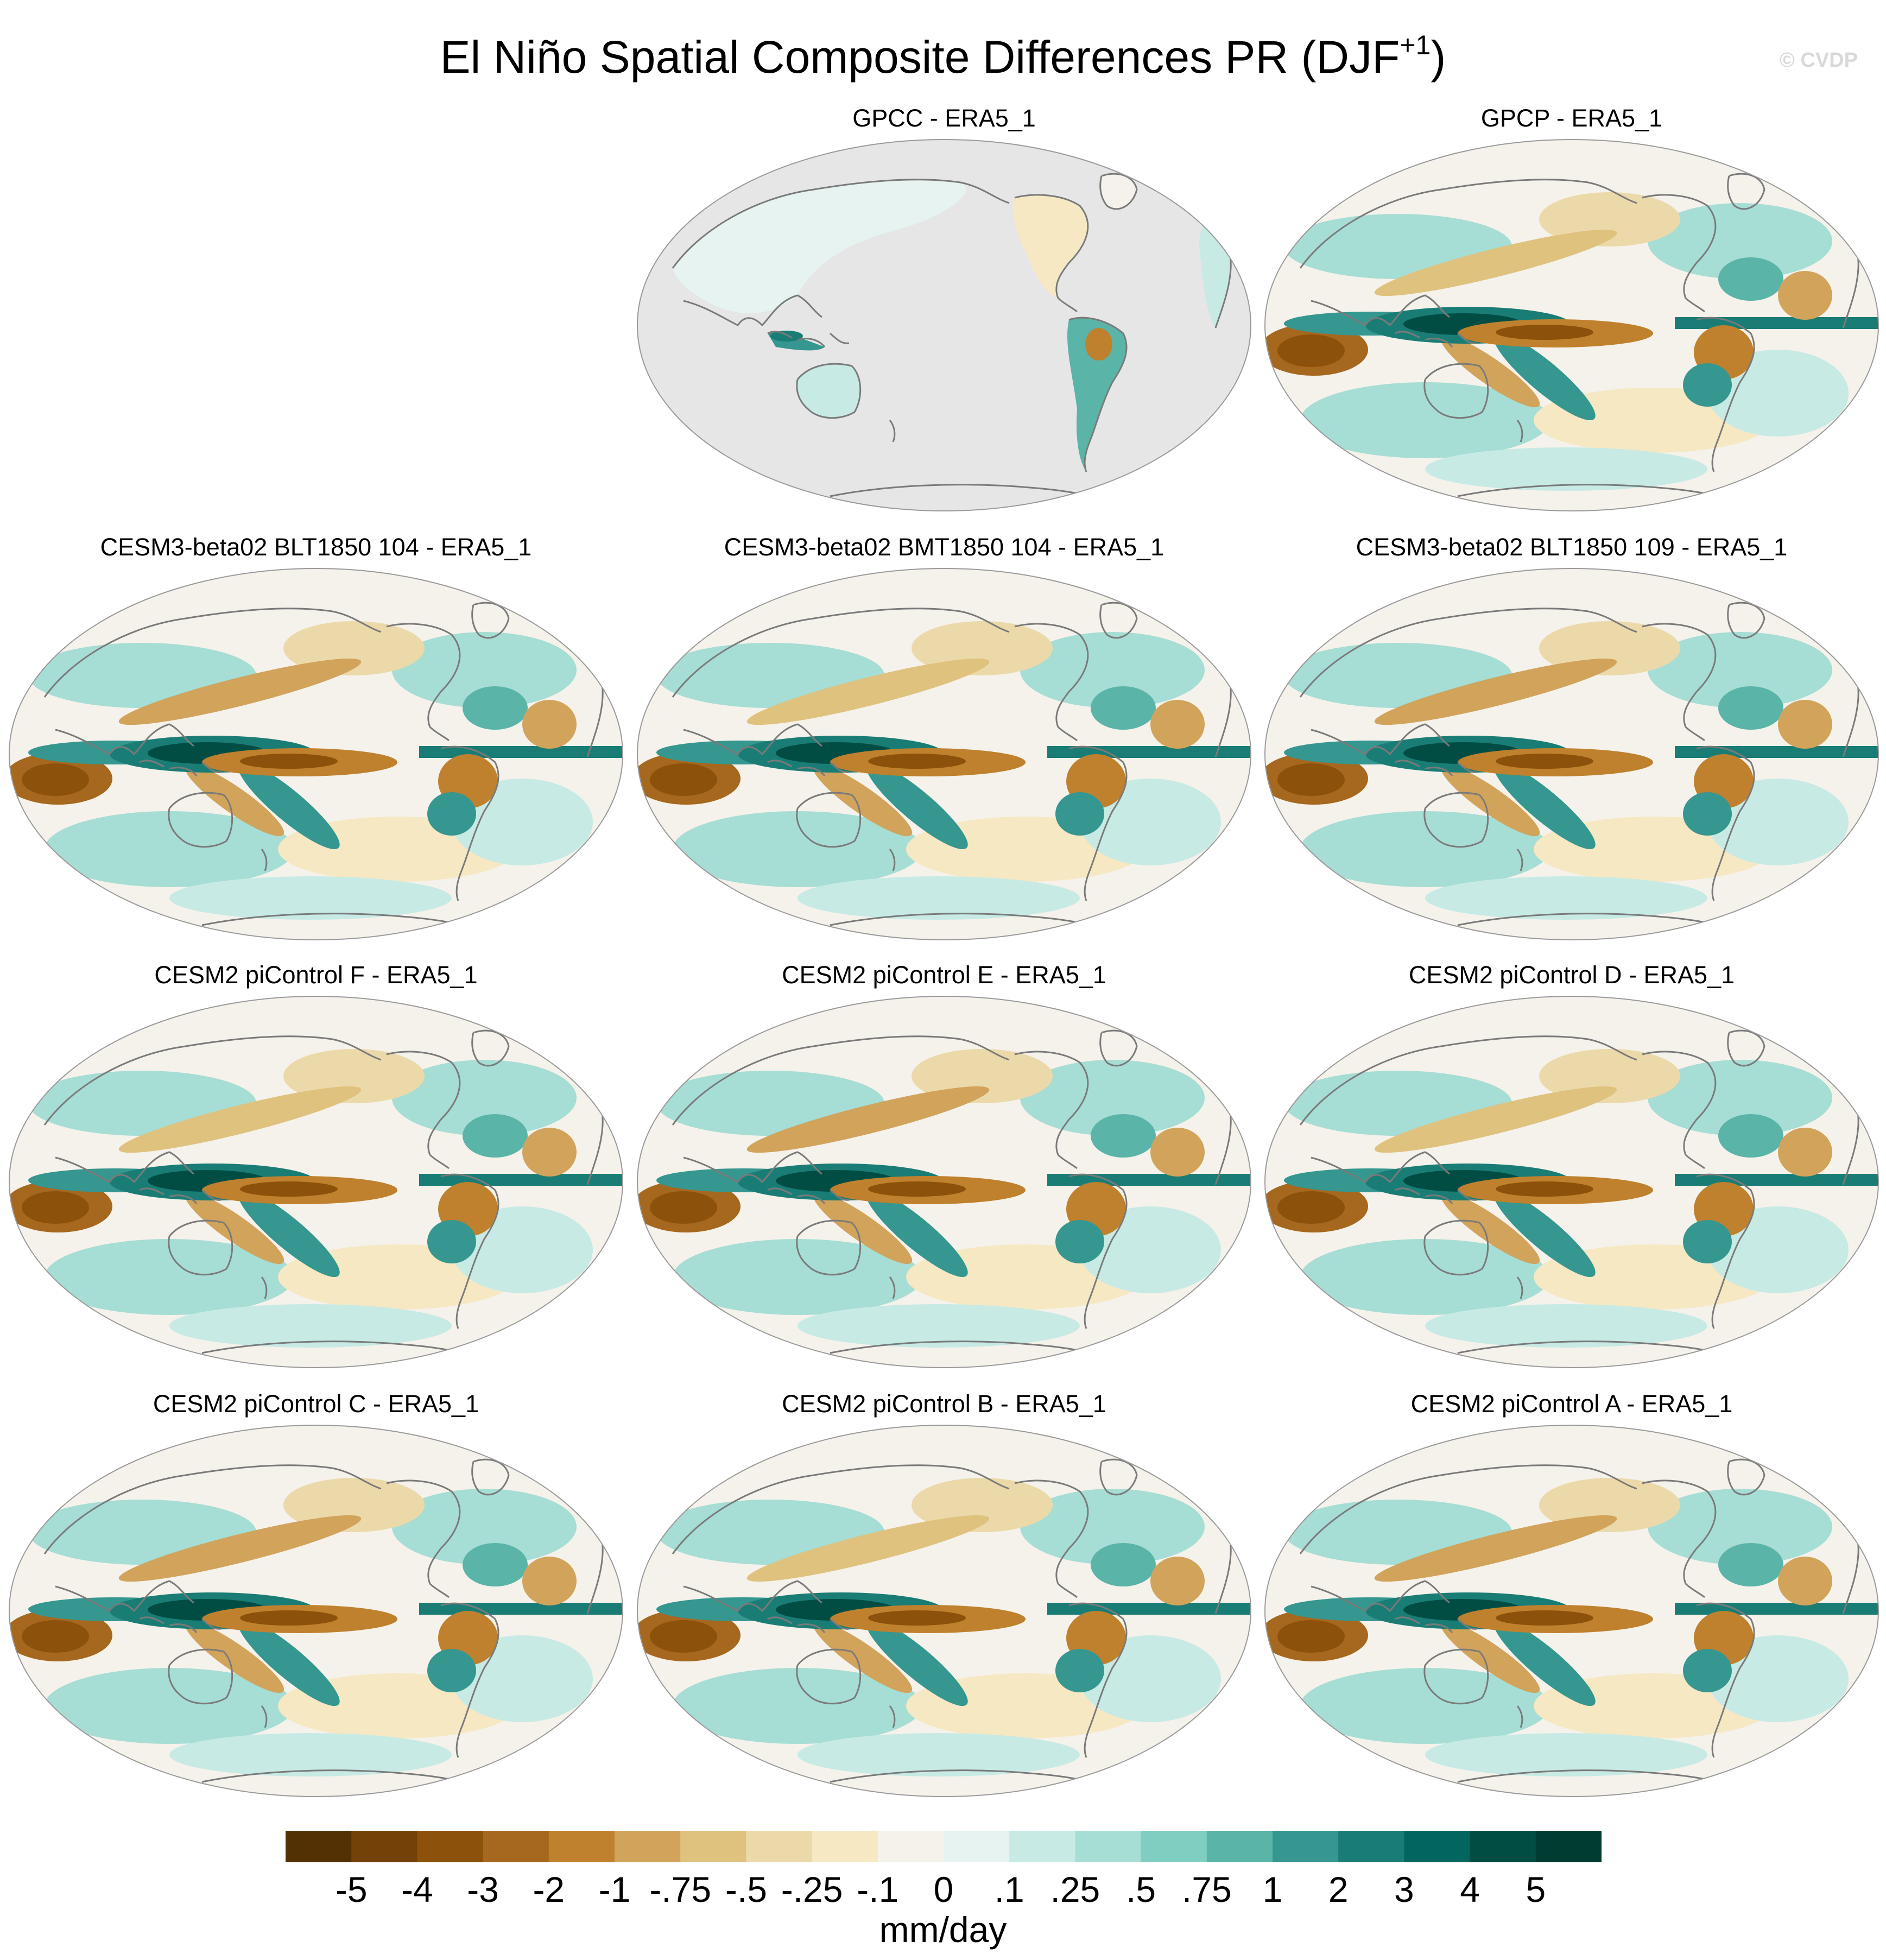 The image size is (1886, 1960). Describe the element at coordinates (1404, 1889) in the screenshot. I see `colorbar-tick-label: 3` at that location.